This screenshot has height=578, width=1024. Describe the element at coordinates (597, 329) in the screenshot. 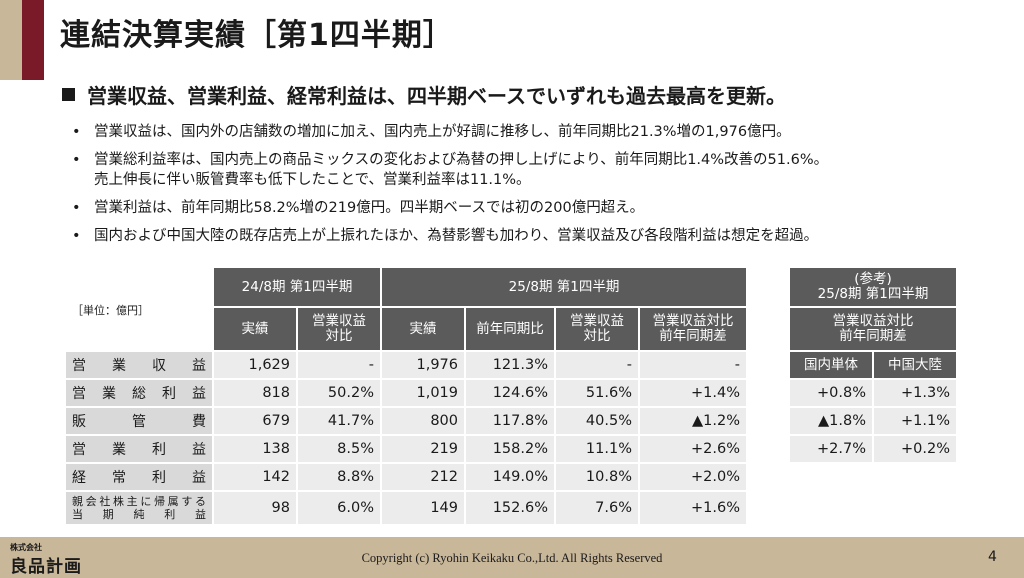

I see `header-curr-ratio: 営業収益 対比` at that location.